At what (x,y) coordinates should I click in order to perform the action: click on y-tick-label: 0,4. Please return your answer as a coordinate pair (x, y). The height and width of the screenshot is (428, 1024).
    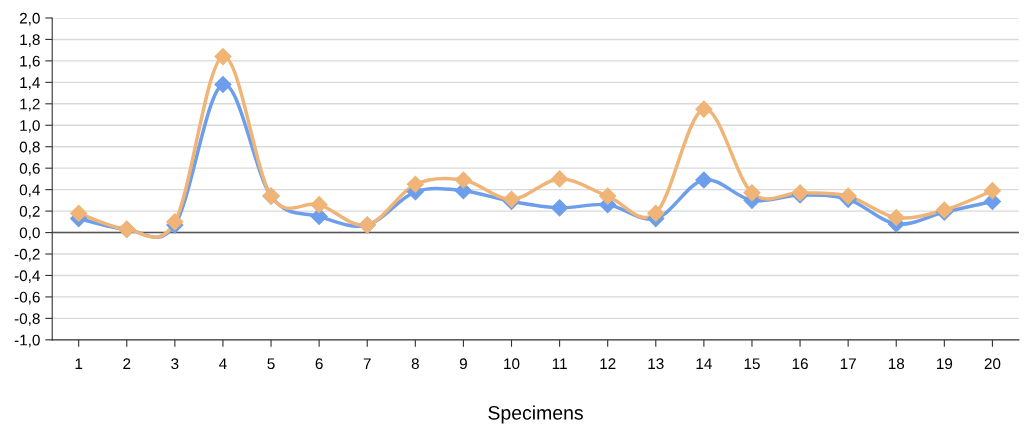
    Looking at the image, I should click on (29, 191).